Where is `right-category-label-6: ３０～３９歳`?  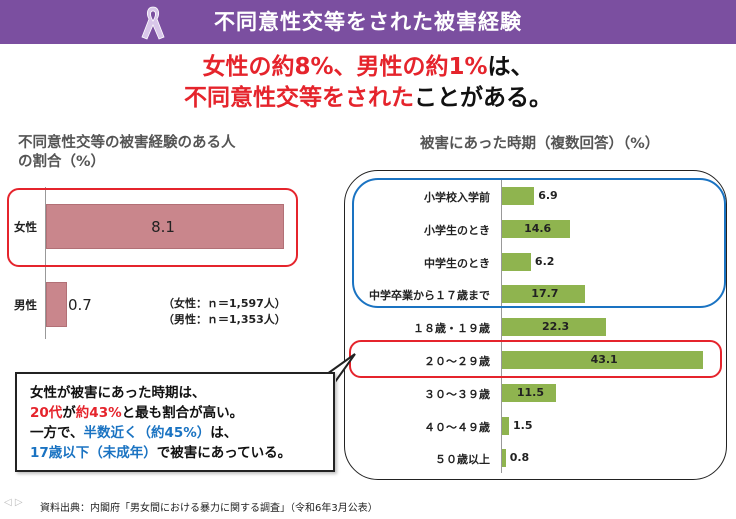 right-category-label-6: ３０～３９歳 is located at coordinates (457, 394).